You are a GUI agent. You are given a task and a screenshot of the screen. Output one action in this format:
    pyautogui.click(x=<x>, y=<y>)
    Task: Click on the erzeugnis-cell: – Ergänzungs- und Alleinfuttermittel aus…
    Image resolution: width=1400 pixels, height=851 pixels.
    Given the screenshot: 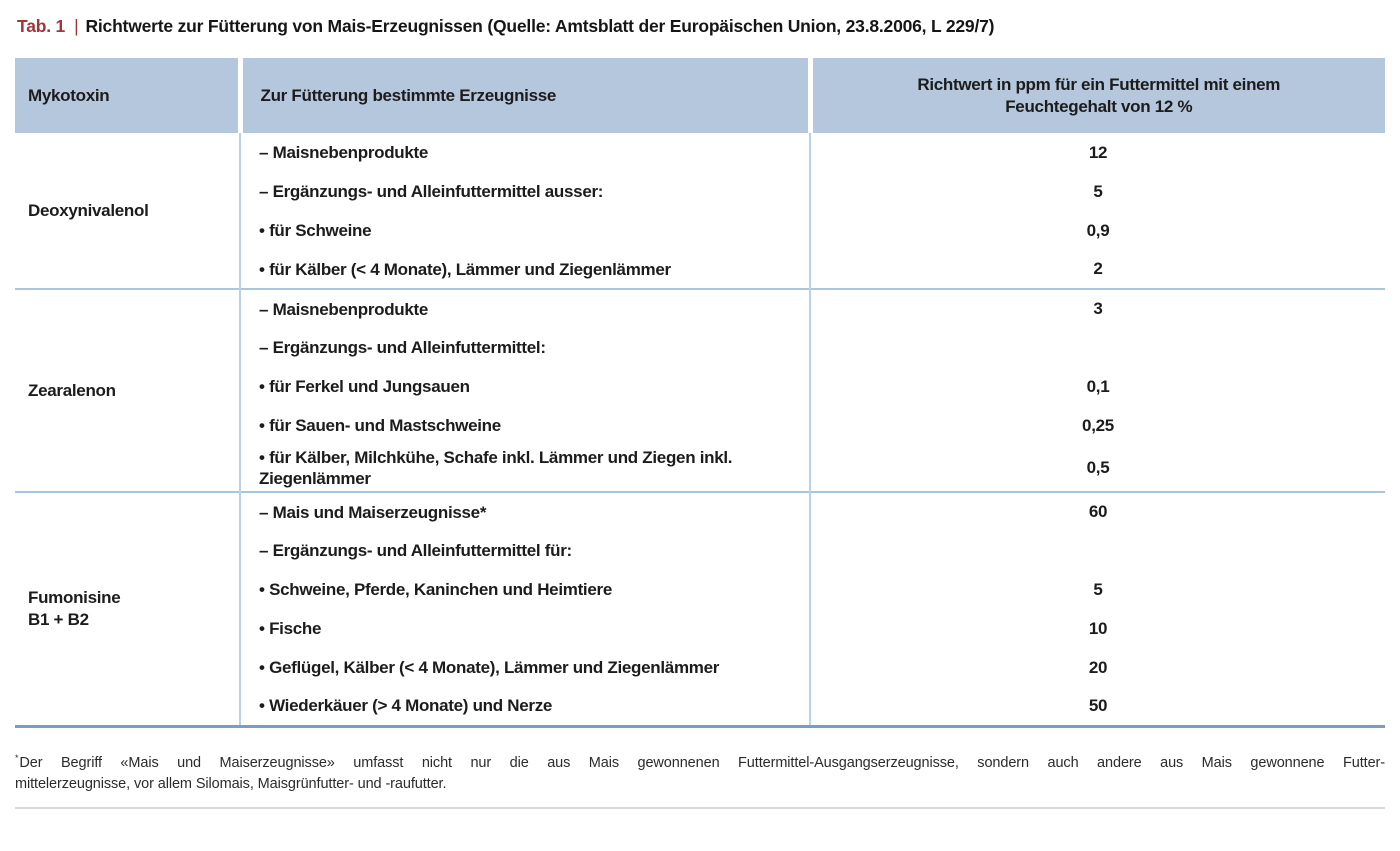 What is the action you would take?
    pyautogui.click(x=524, y=191)
    